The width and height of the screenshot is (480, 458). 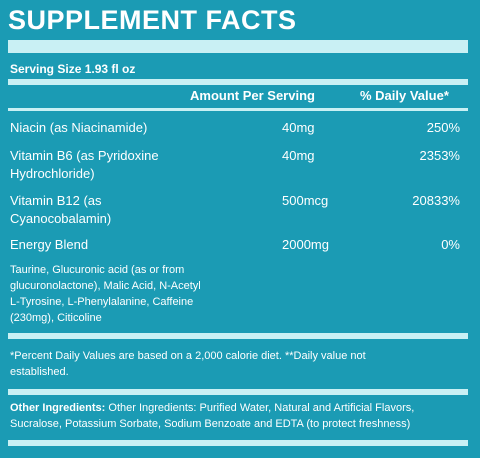 What do you see at coordinates (79, 127) in the screenshot?
I see `nutrient-name: Niacin (as Niacinamide)` at bounding box center [79, 127].